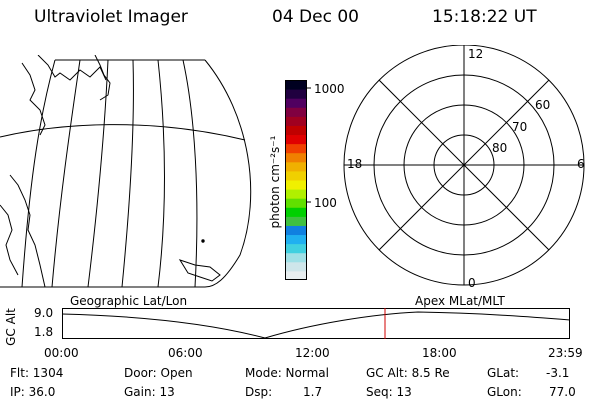 Image resolution: width=600 pixels, height=400 pixels. I want to click on glat-label: GLat:, so click(503, 373).